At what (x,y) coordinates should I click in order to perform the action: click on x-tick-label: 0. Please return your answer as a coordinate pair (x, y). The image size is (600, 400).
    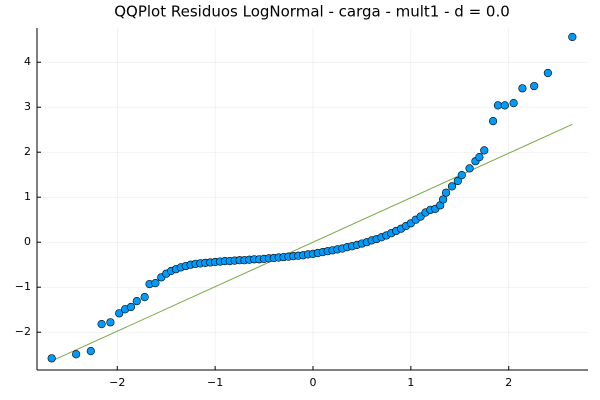
    Looking at the image, I should click on (312, 382).